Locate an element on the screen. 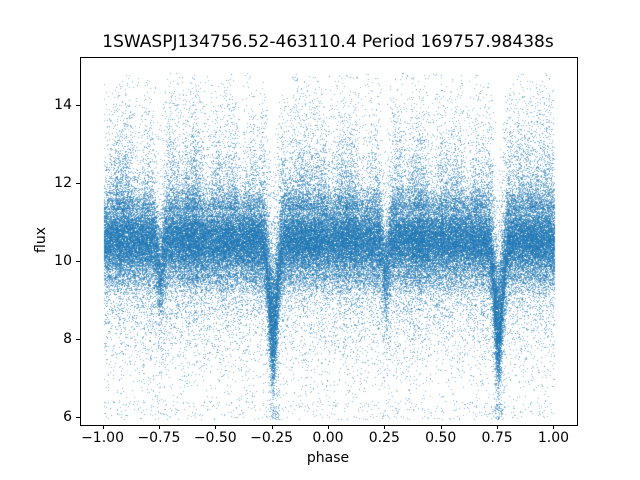 This screenshot has width=640, height=480. x-tick-label: 0.00 is located at coordinates (328, 438).